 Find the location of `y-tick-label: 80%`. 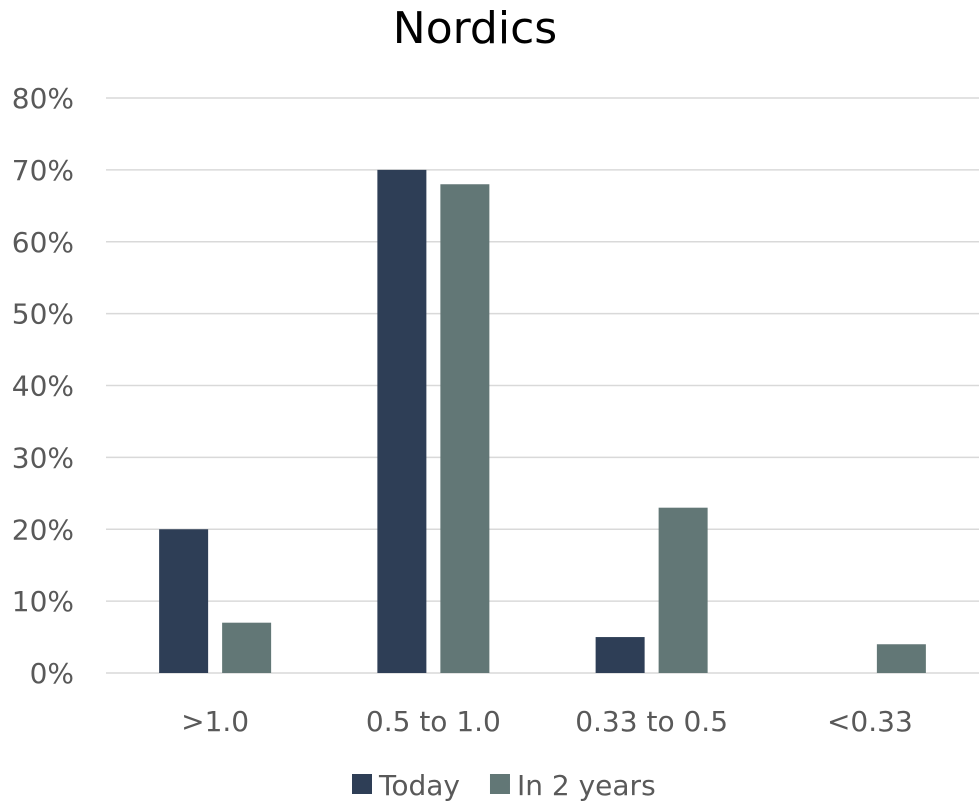

y-tick-label: 80% is located at coordinates (43, 98).